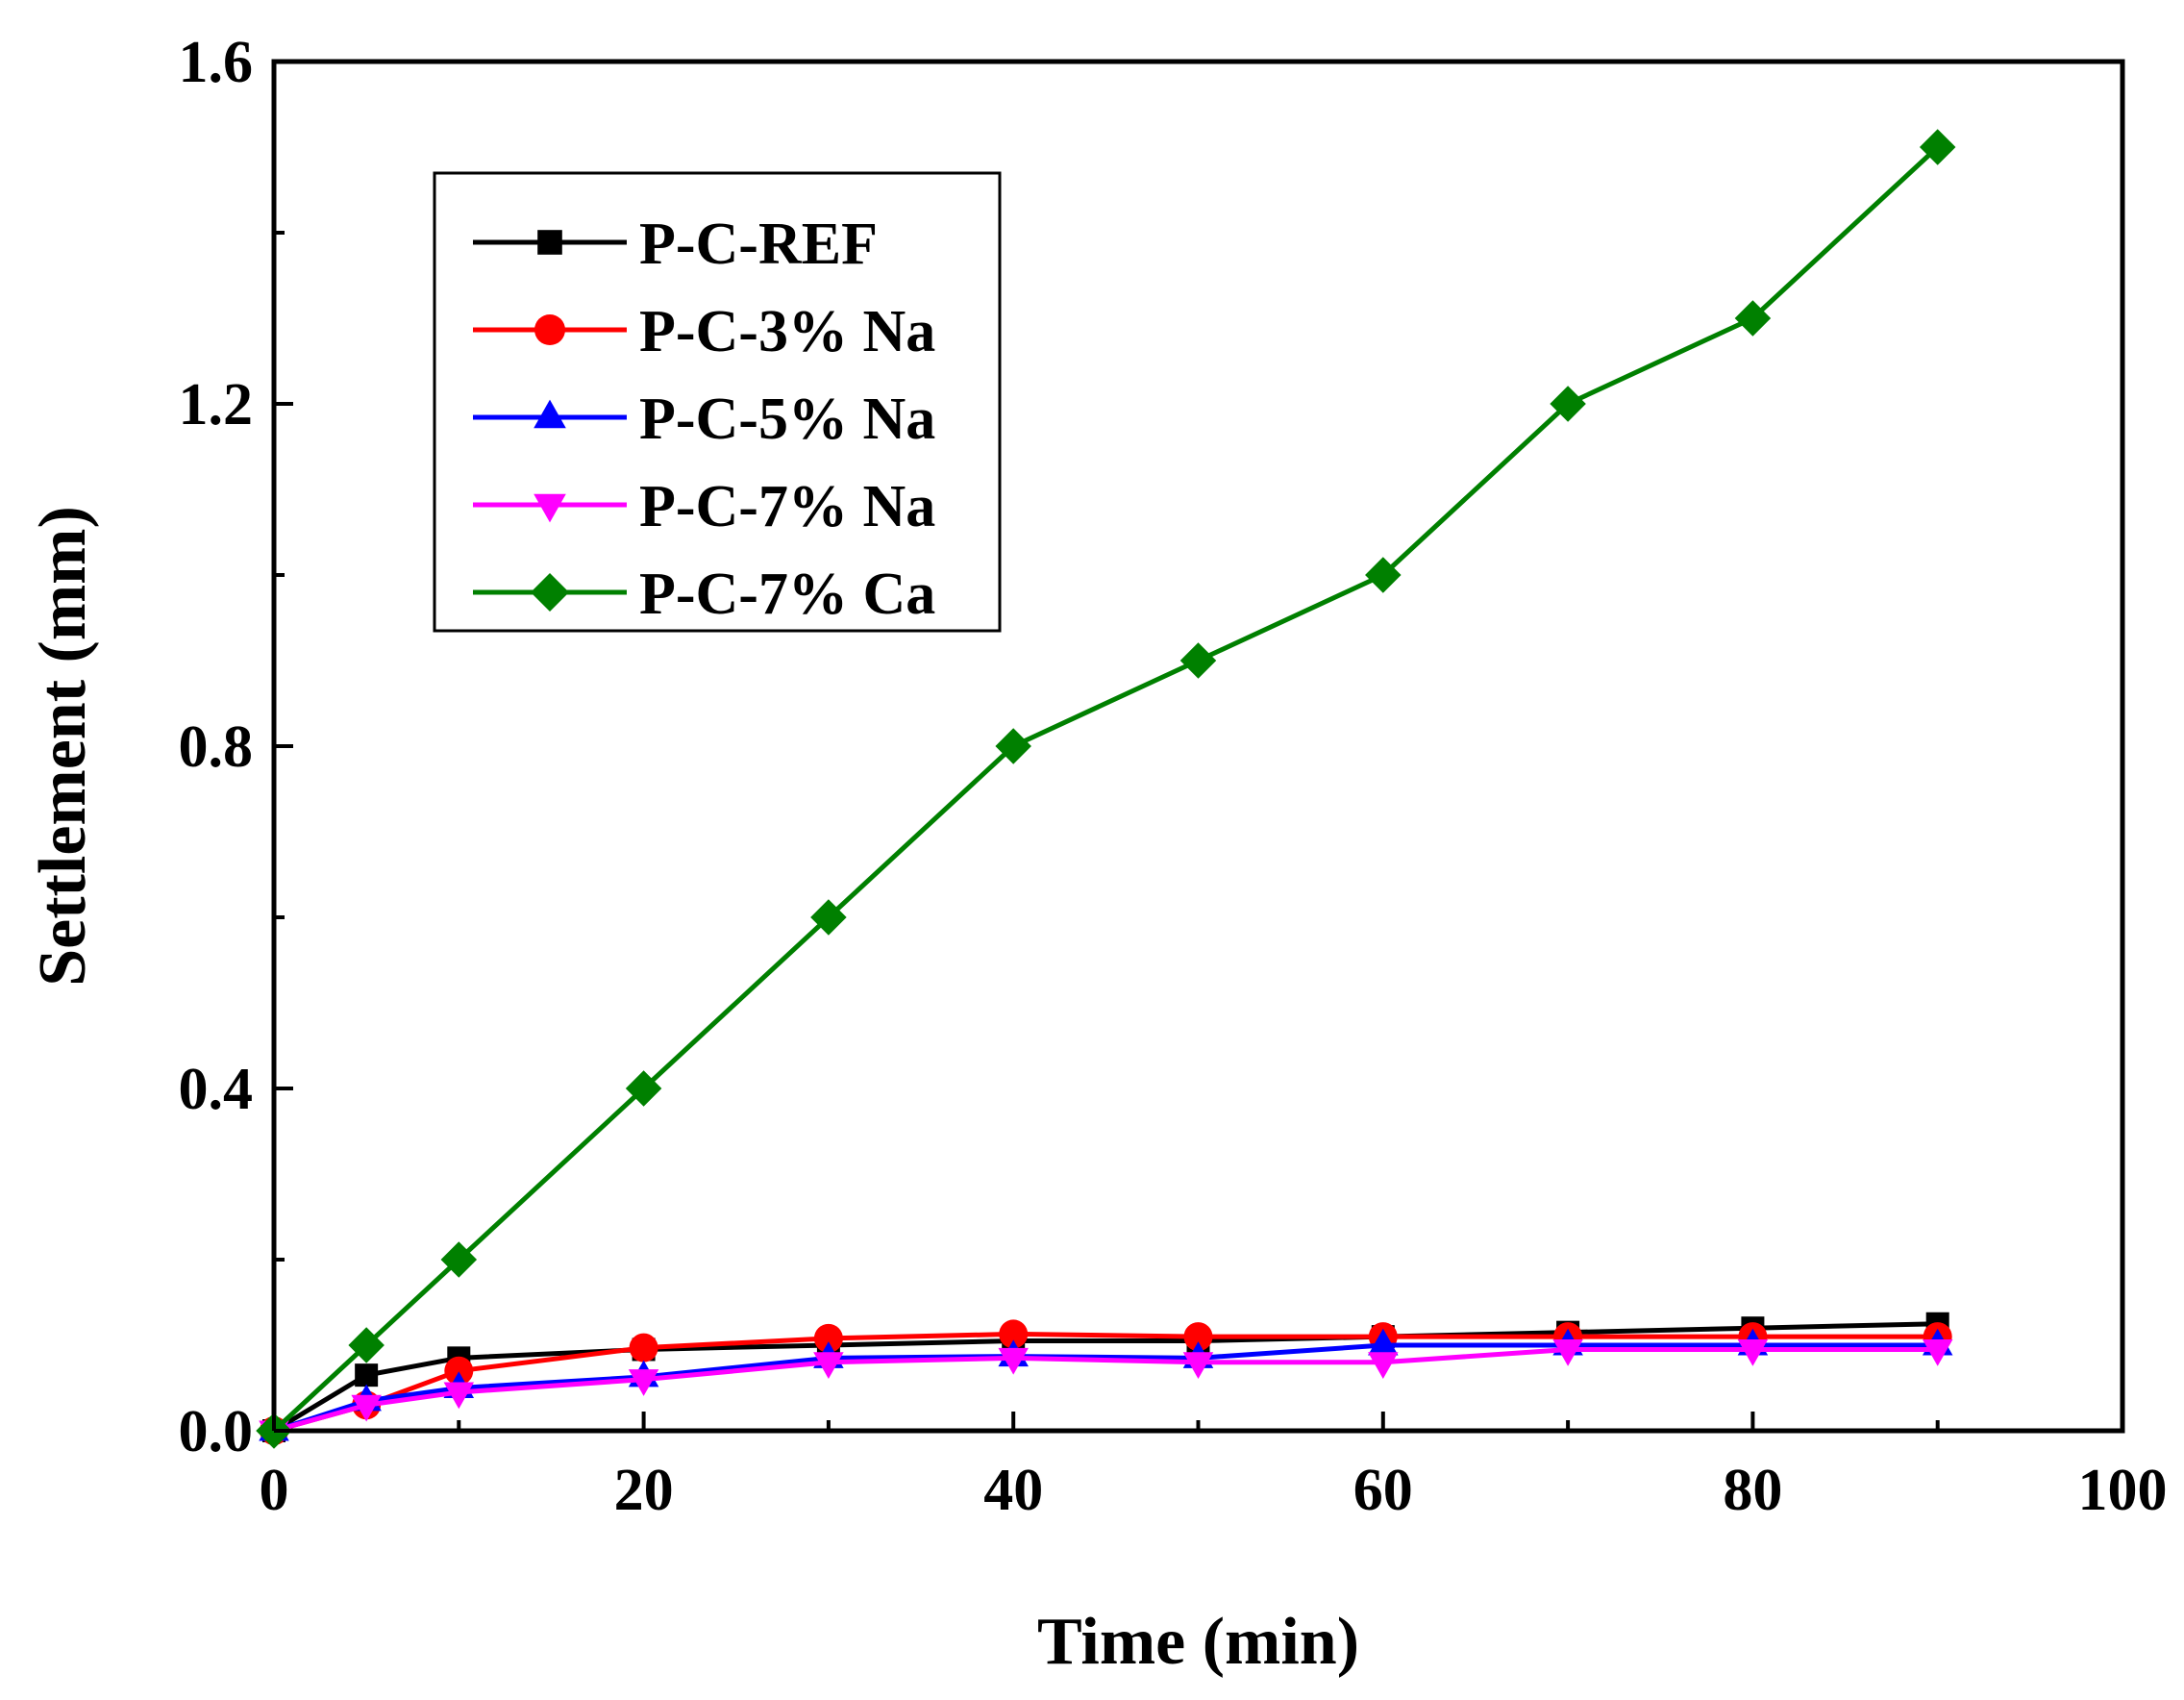  I want to click on x-tick-label: 100, so click(2123, 1491).